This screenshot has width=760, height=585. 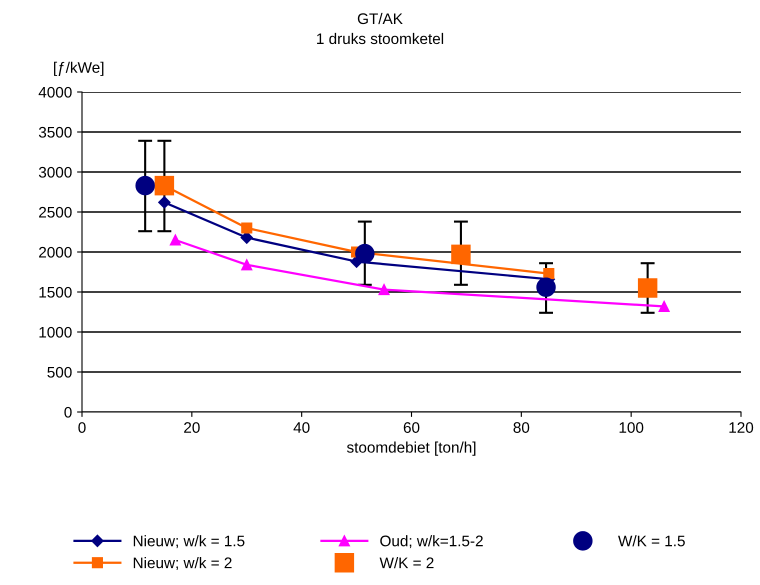 I want to click on y-tick-label: 2000, so click(x=55, y=252).